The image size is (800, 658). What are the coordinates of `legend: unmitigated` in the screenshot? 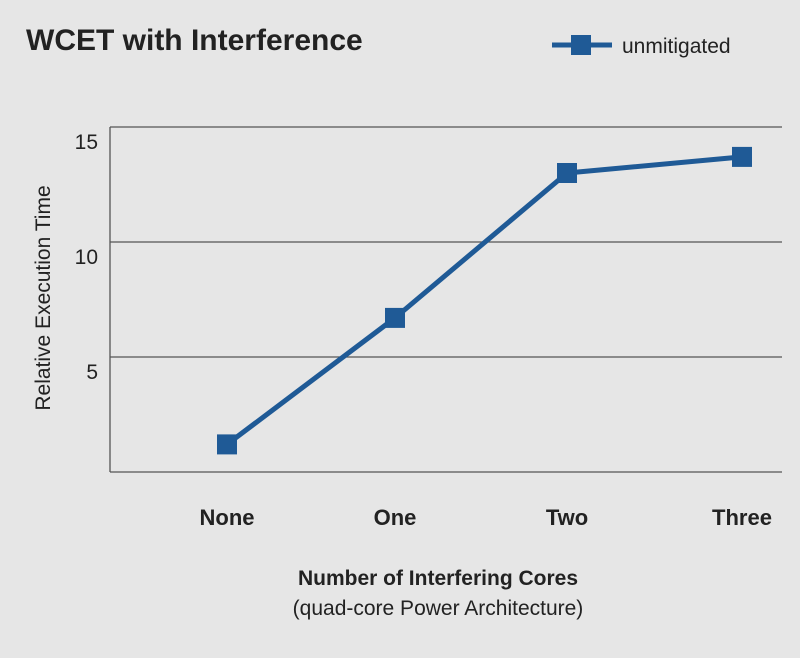 It's located at (641, 46).